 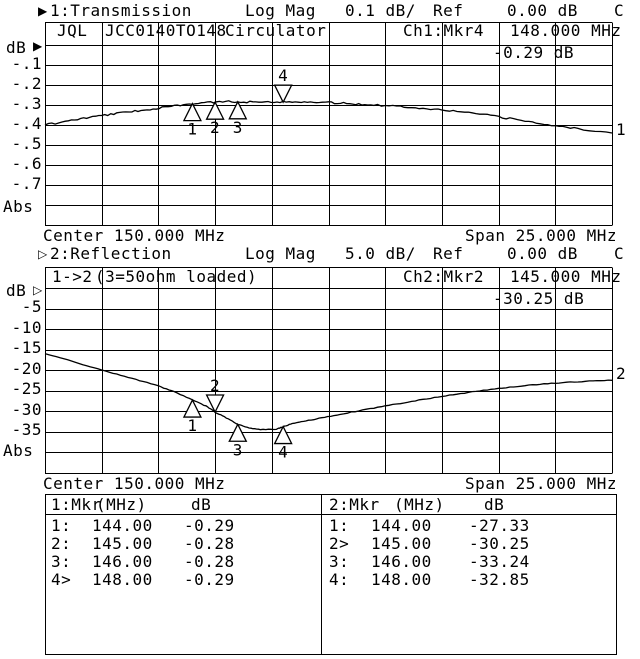 I want to click on marker-table-divider, so click(x=321, y=574).